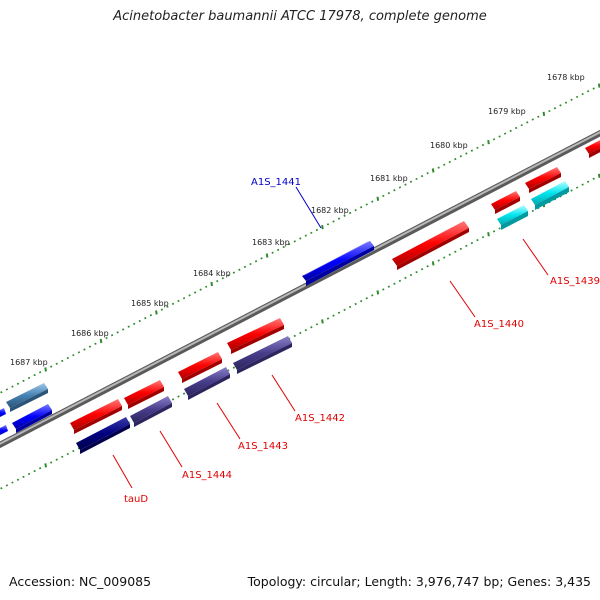 This screenshot has width=600, height=600. Describe the element at coordinates (29, 362) in the screenshot. I see `kbp-label-1687: 1687 kbp` at that location.